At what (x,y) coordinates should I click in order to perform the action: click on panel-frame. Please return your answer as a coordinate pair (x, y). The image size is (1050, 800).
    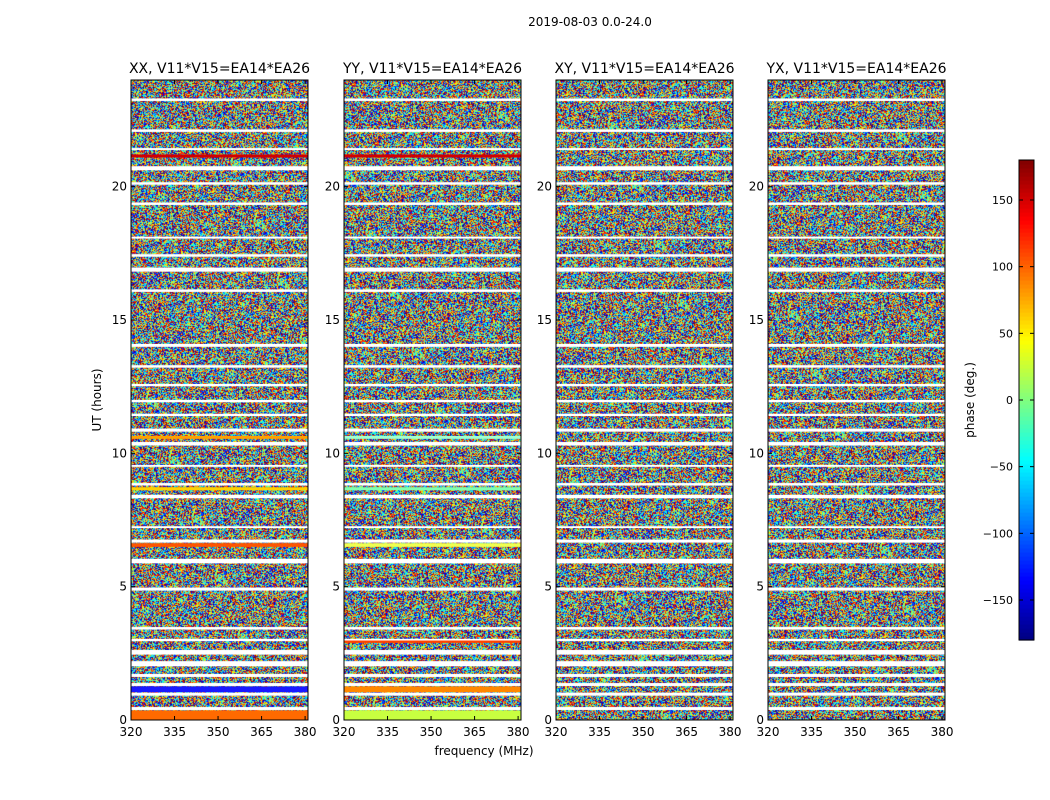
    Looking at the image, I should click on (644, 400).